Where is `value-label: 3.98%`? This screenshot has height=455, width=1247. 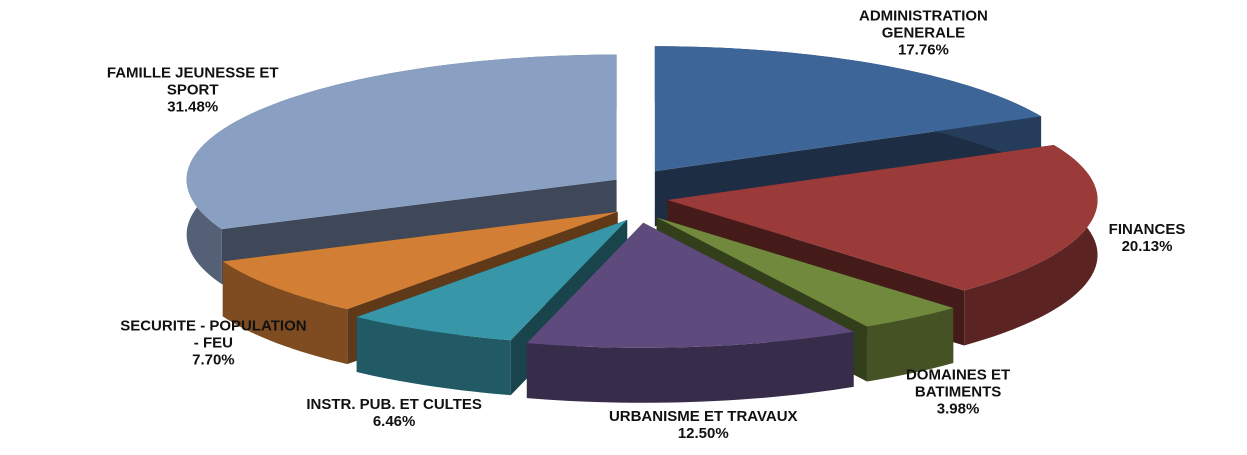
value-label: 3.98% is located at coordinates (958, 409).